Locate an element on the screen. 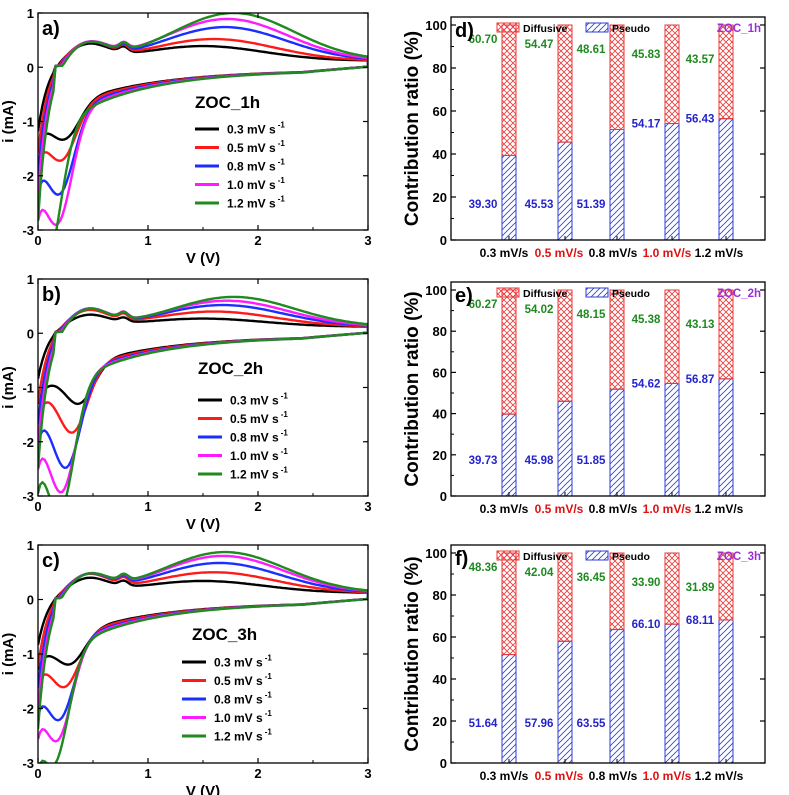 The height and width of the screenshot is (795, 789). bar-y-tick-label: 20 is located at coordinates (440, 197).